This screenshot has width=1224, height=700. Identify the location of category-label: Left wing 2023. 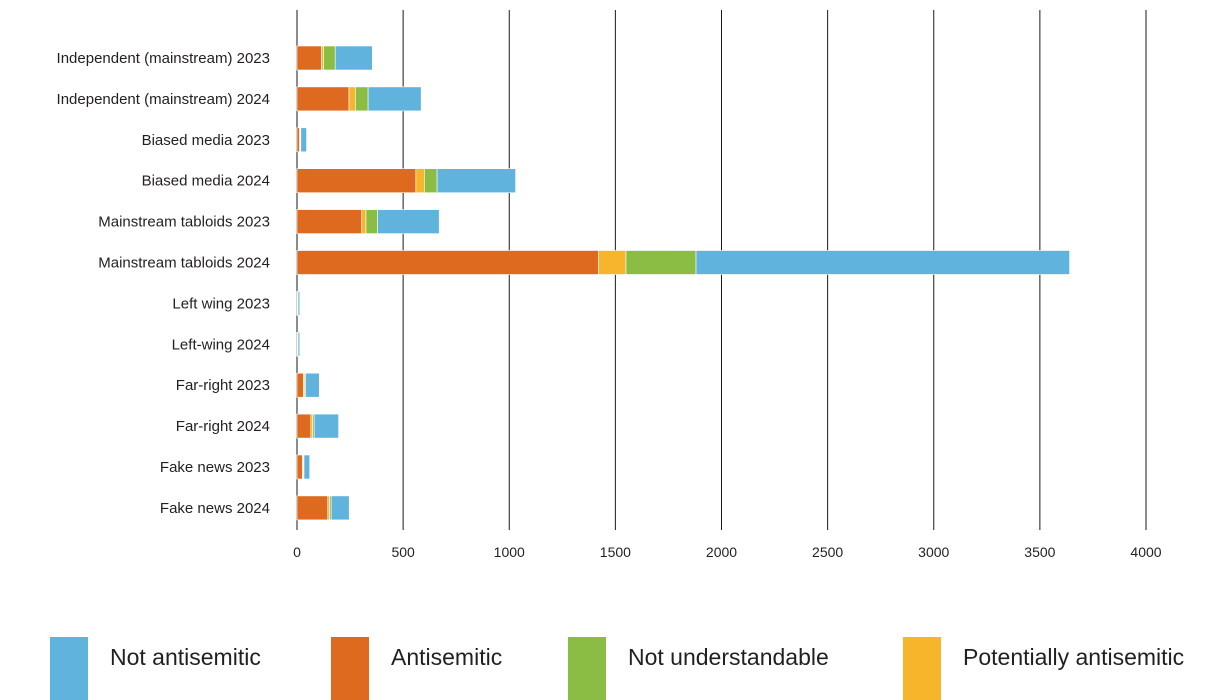
(221, 303).